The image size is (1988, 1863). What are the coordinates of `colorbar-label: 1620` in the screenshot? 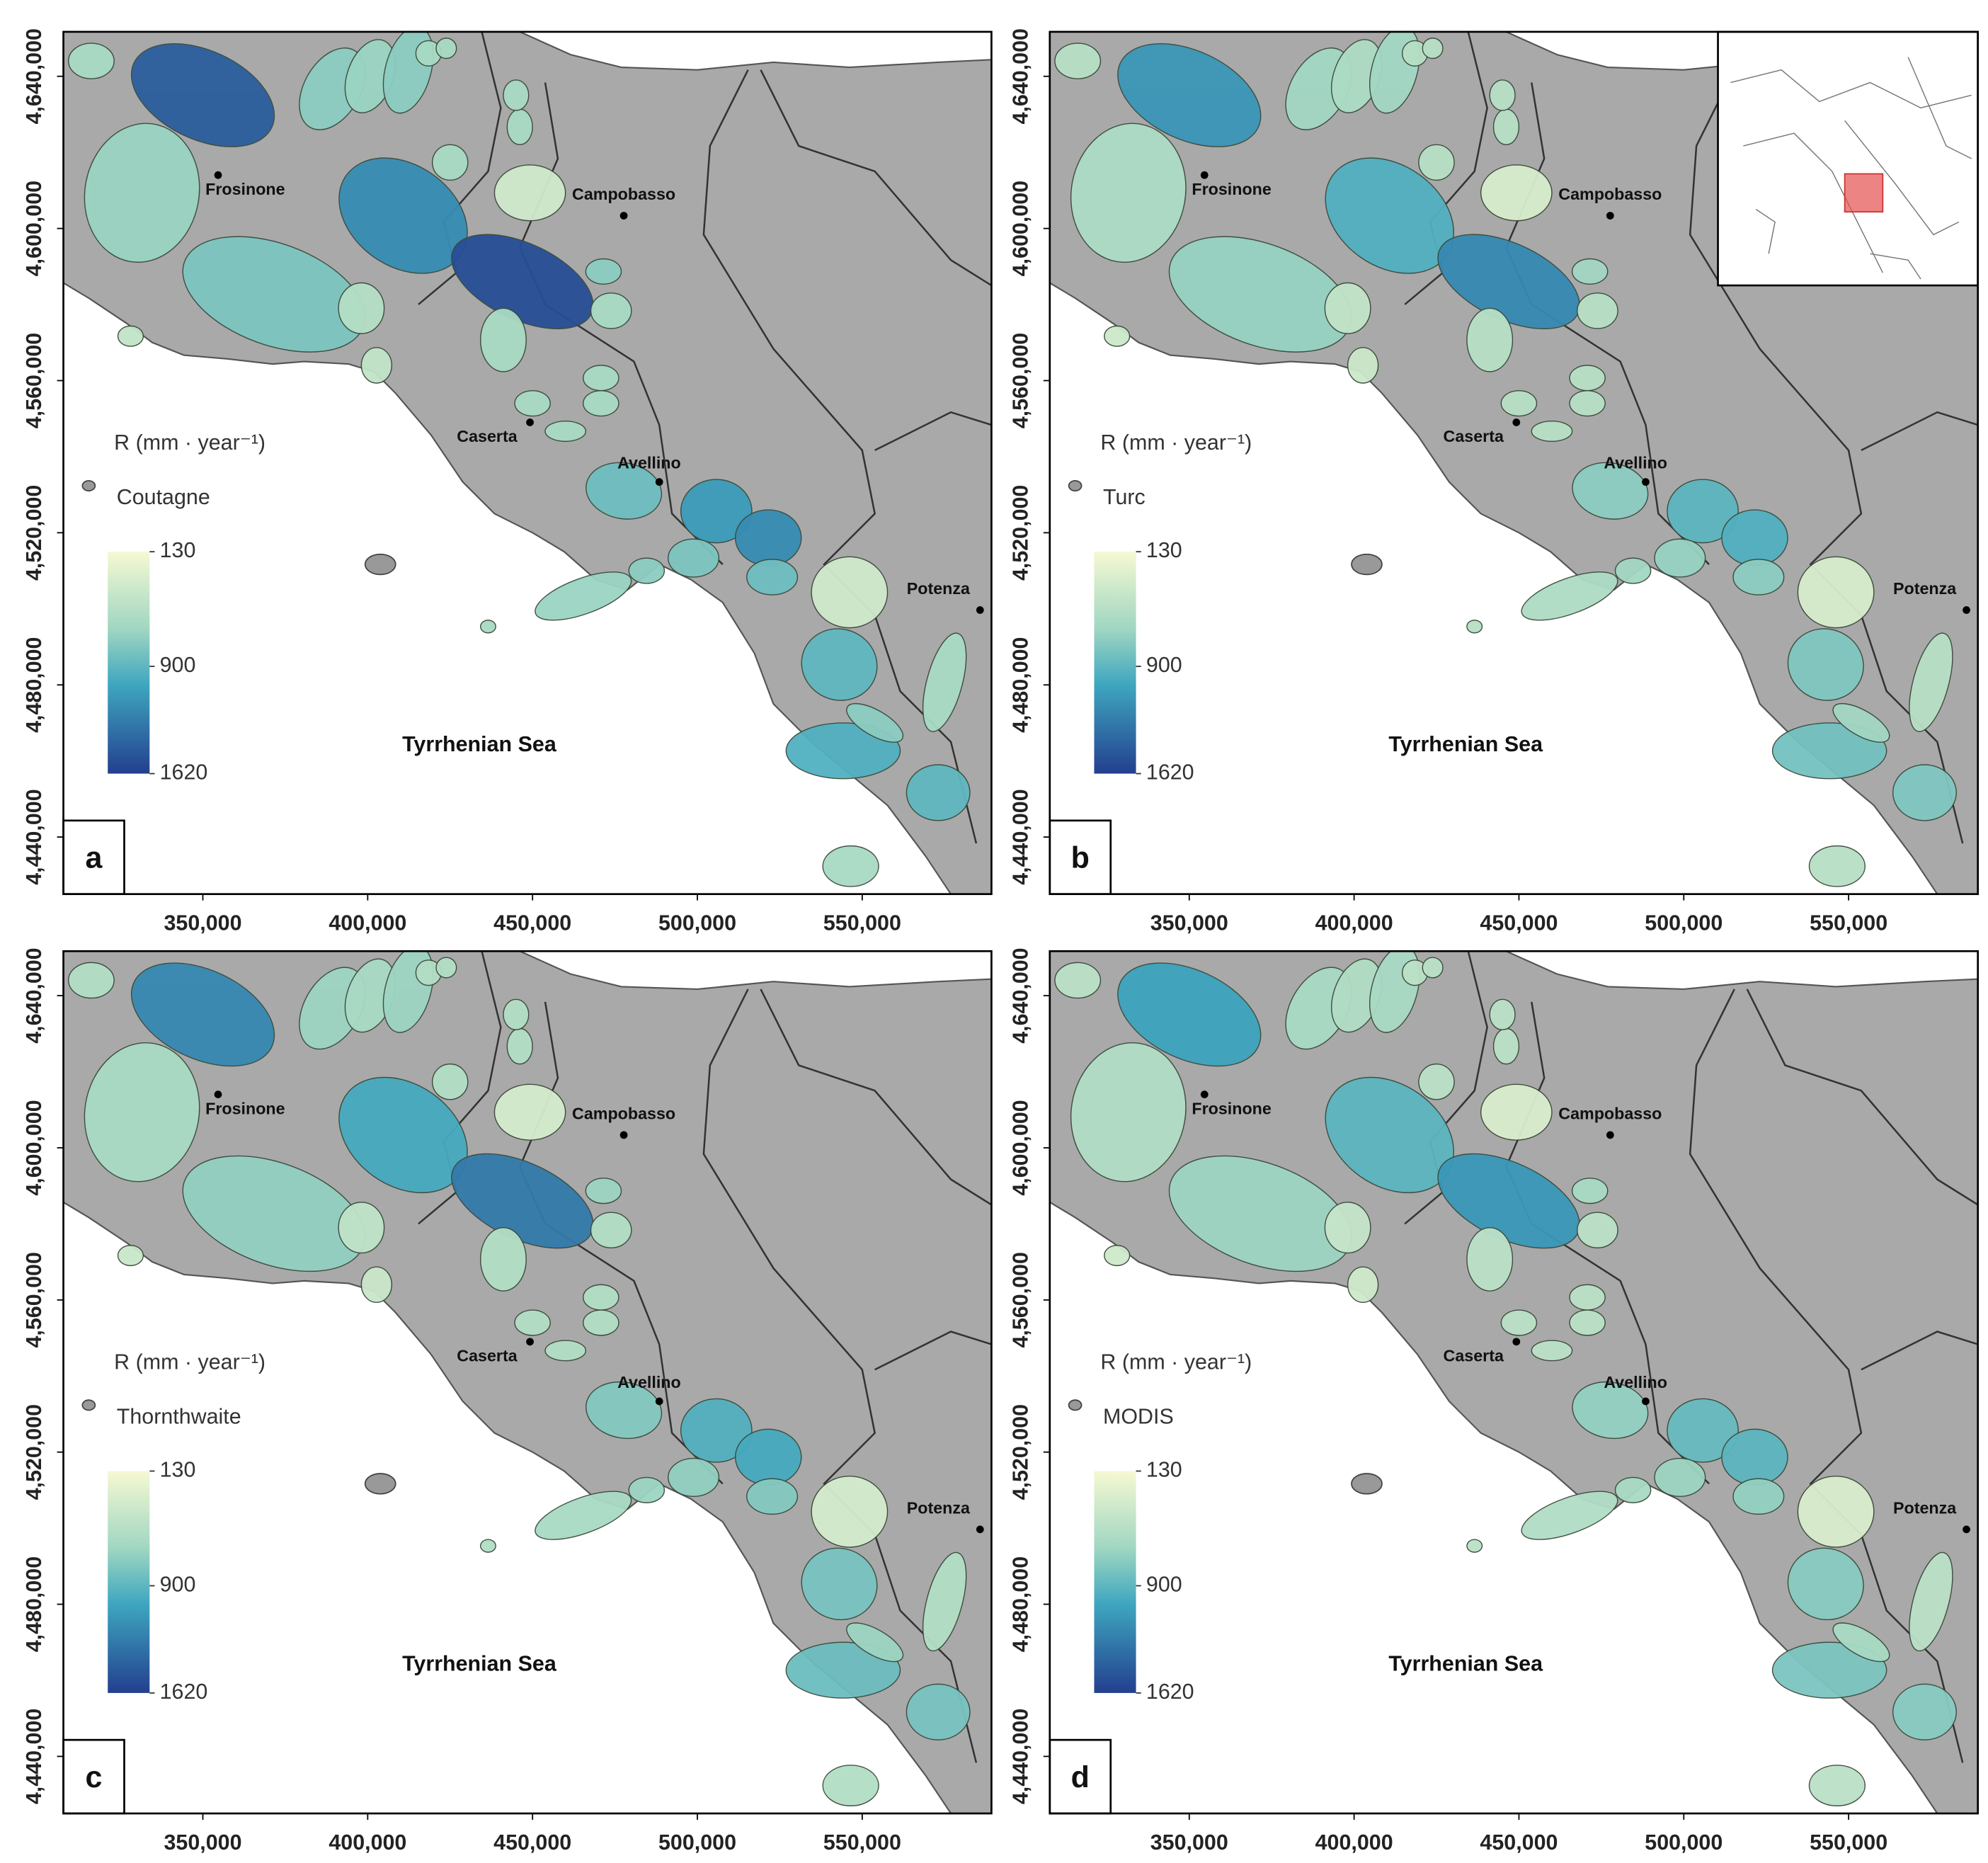 It's located at (1170, 772).